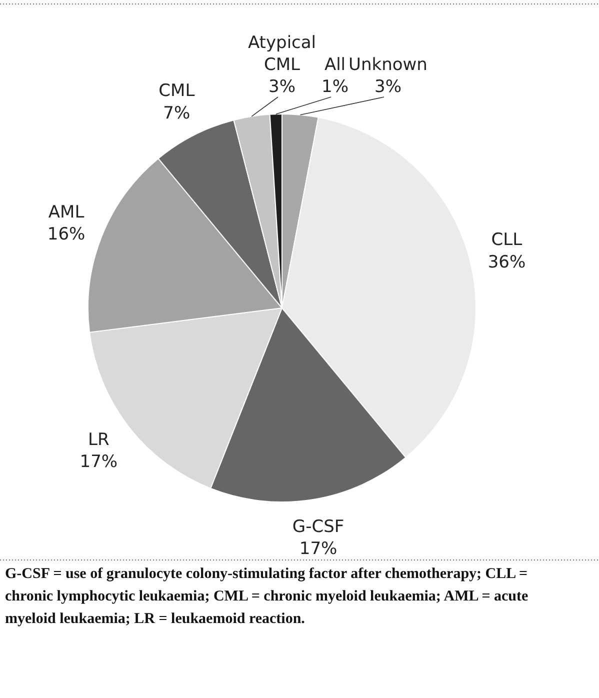  Describe the element at coordinates (66, 212) in the screenshot. I see `slice-label: AML` at that location.